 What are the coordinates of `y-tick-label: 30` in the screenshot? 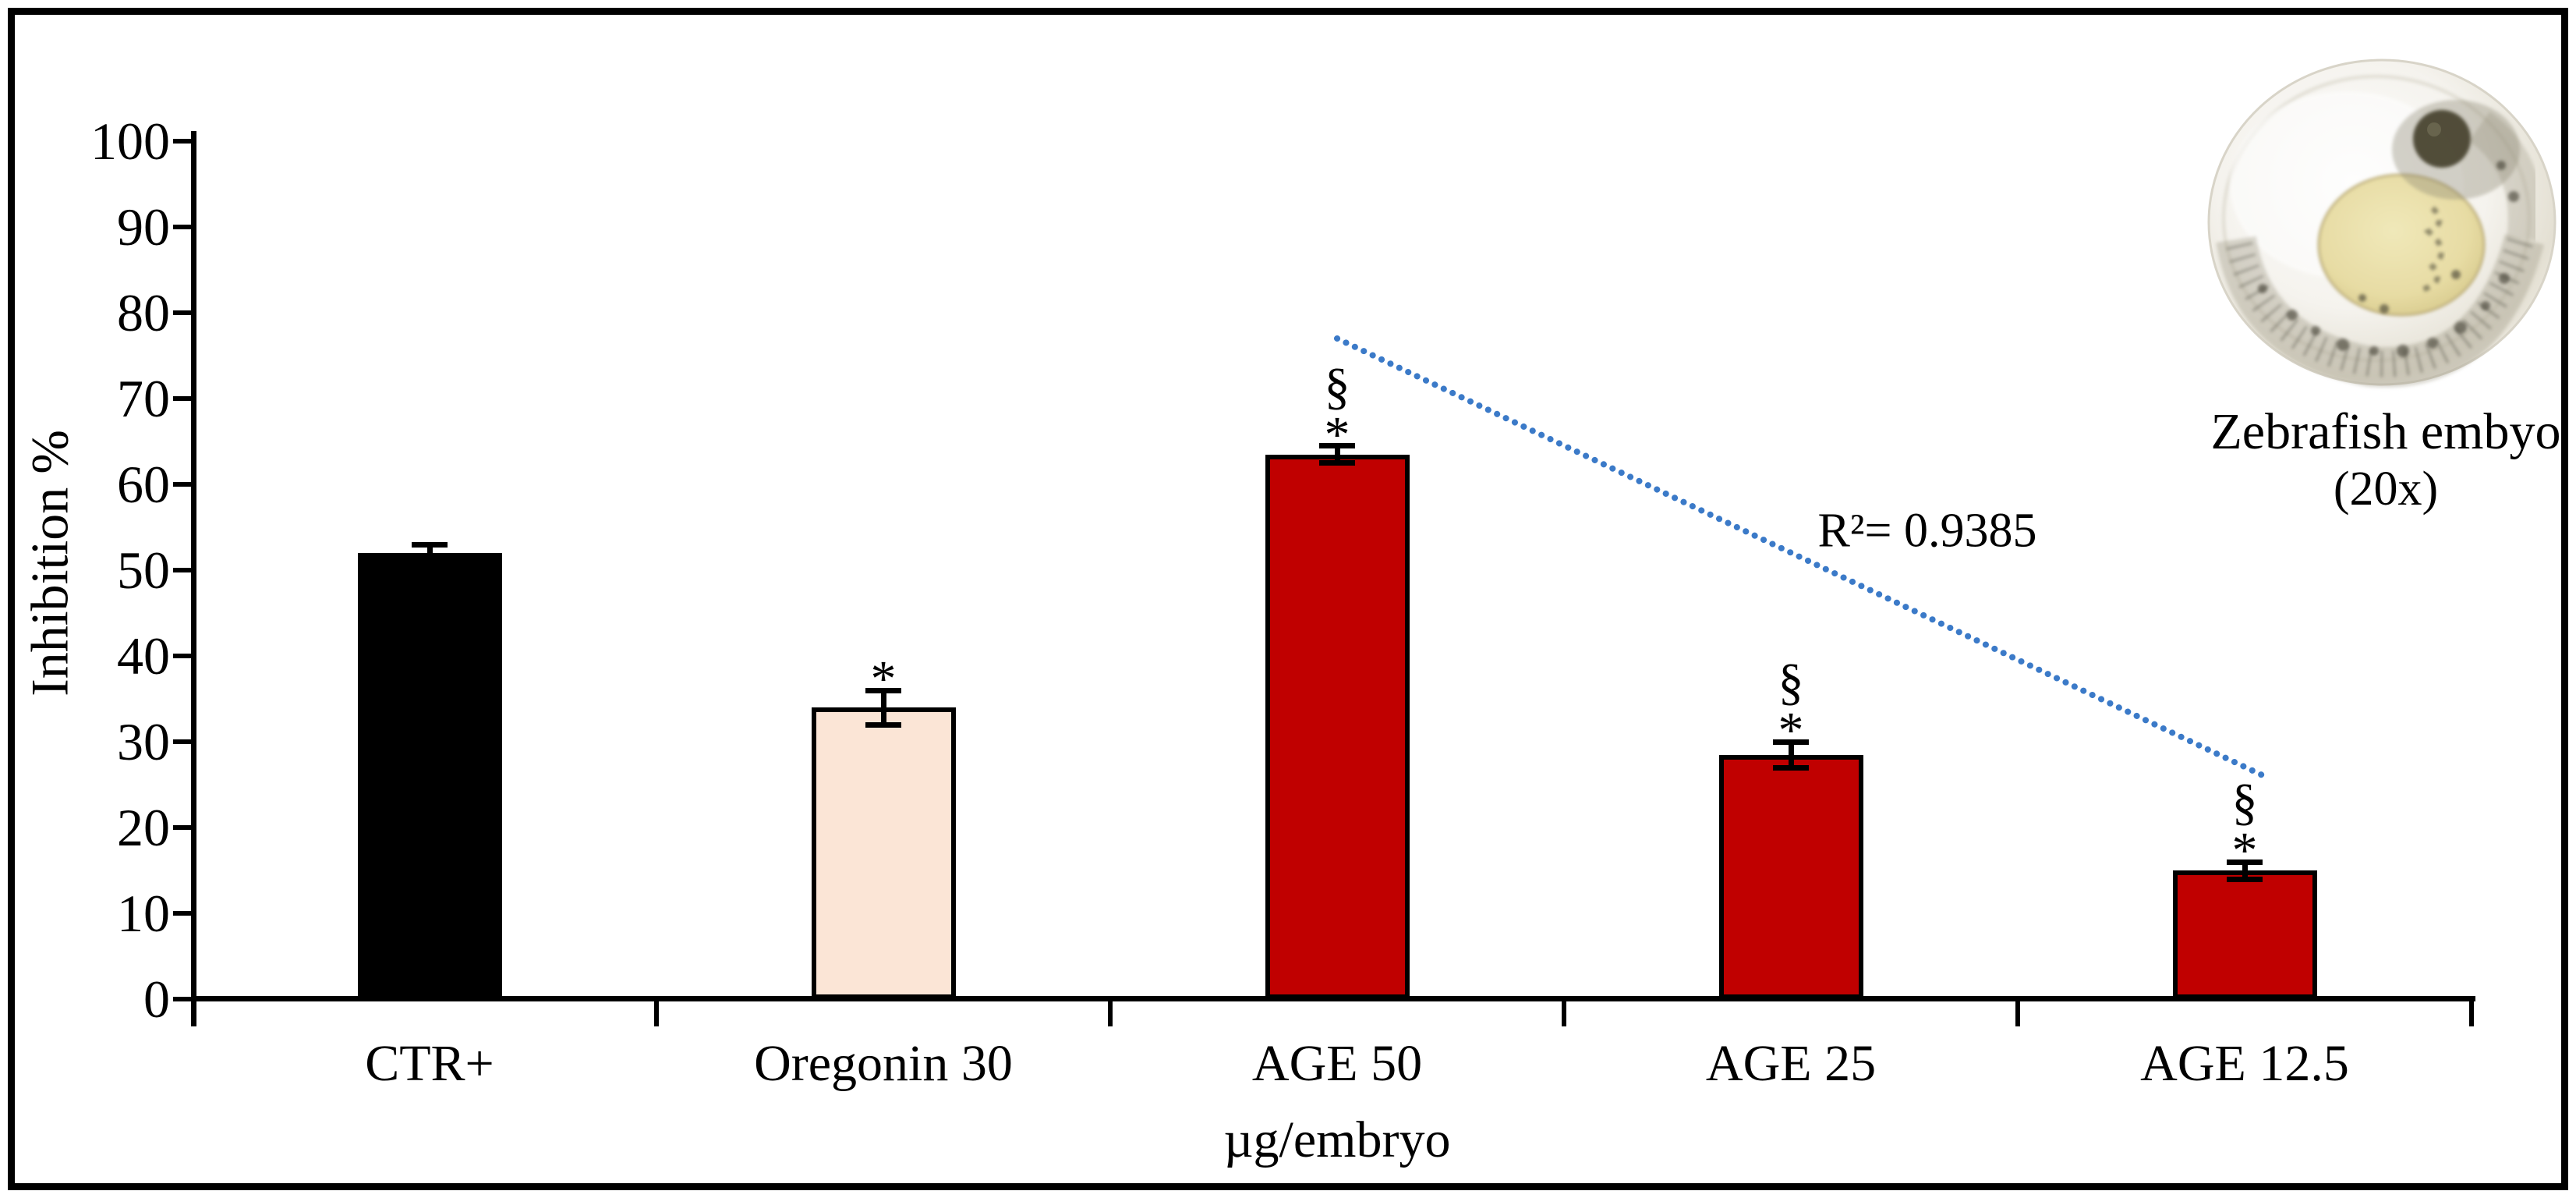 It's located at (143, 741).